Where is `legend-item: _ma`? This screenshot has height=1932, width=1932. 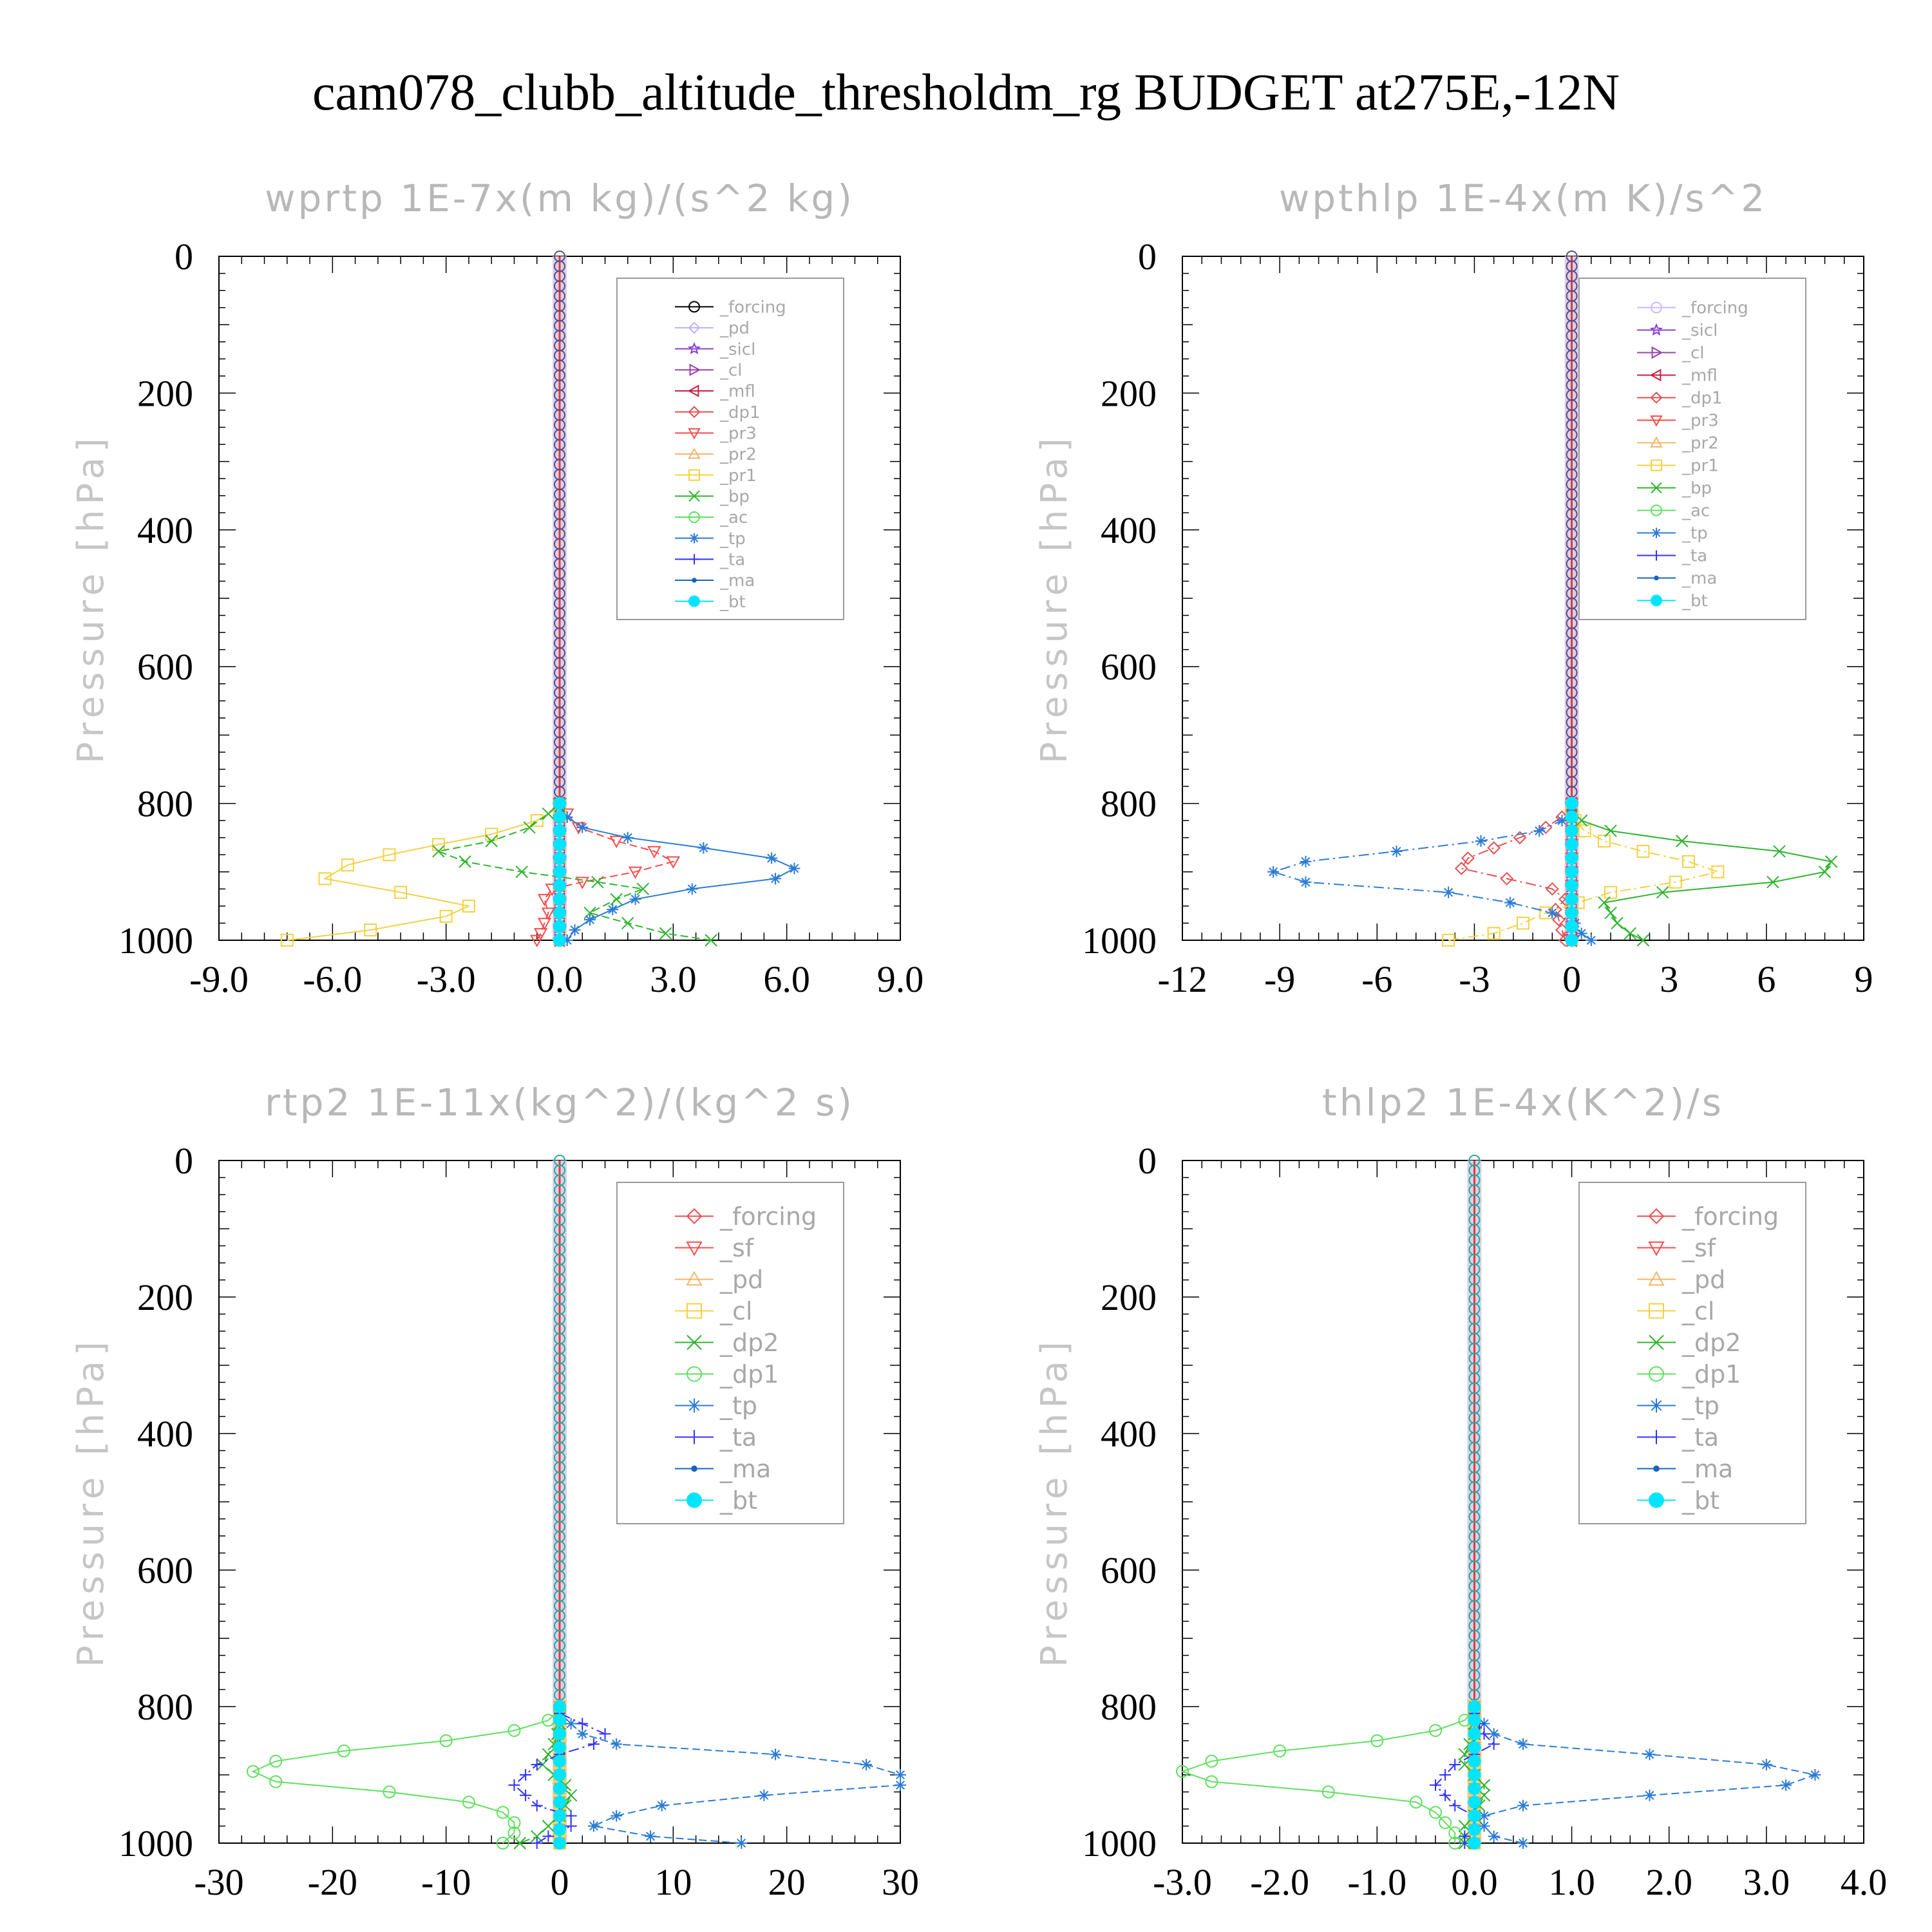
legend-item: _ma is located at coordinates (1685, 1469).